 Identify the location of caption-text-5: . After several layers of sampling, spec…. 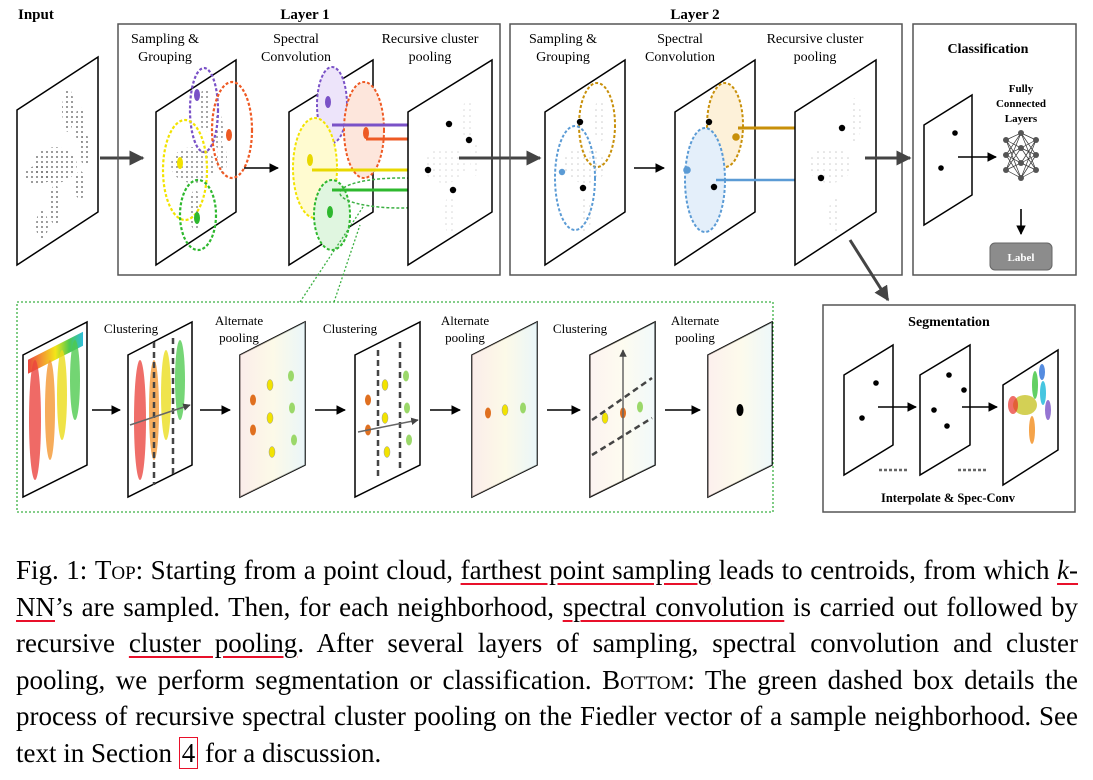
(547, 661).